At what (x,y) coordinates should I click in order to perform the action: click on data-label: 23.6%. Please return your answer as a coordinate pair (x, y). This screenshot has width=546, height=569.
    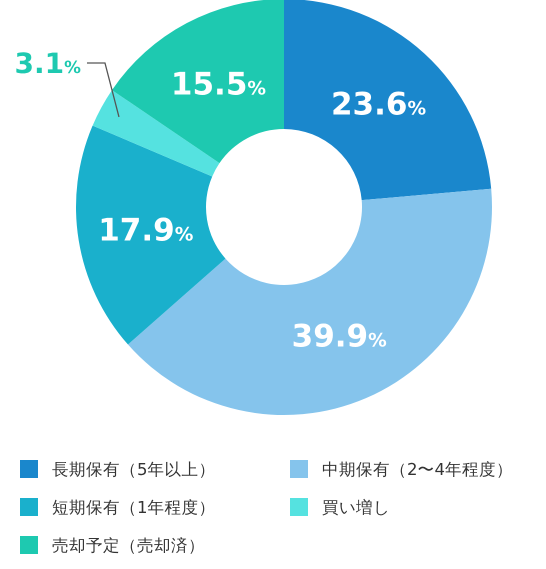
    Looking at the image, I should click on (378, 104).